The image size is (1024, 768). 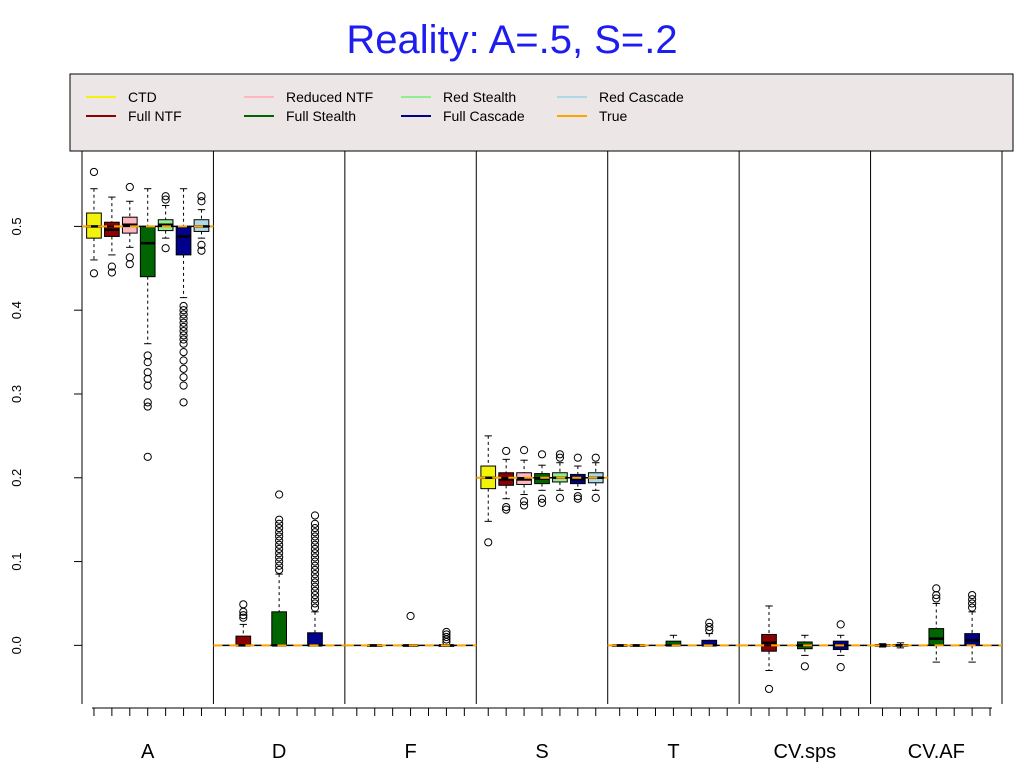 I want to click on legend-label-full-ntf: Full NTF, so click(x=155, y=116).